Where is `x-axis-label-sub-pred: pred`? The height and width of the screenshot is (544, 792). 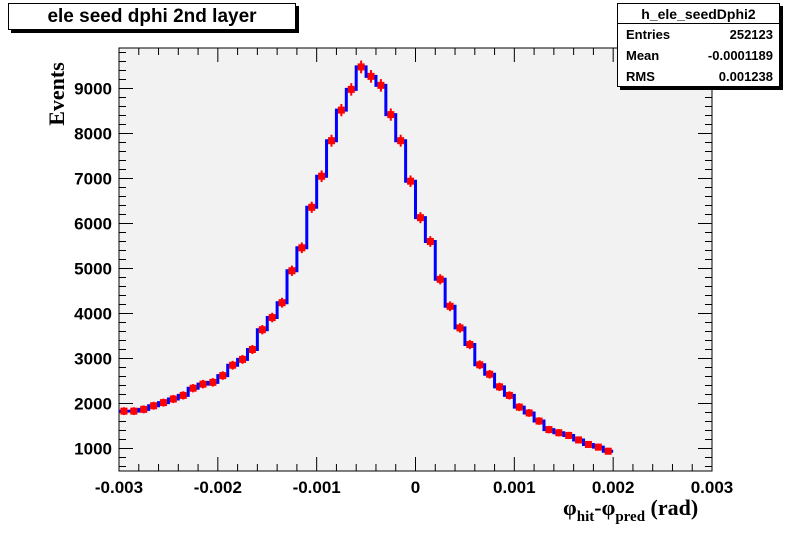
x-axis-label-sub-pred: pred is located at coordinates (630, 517).